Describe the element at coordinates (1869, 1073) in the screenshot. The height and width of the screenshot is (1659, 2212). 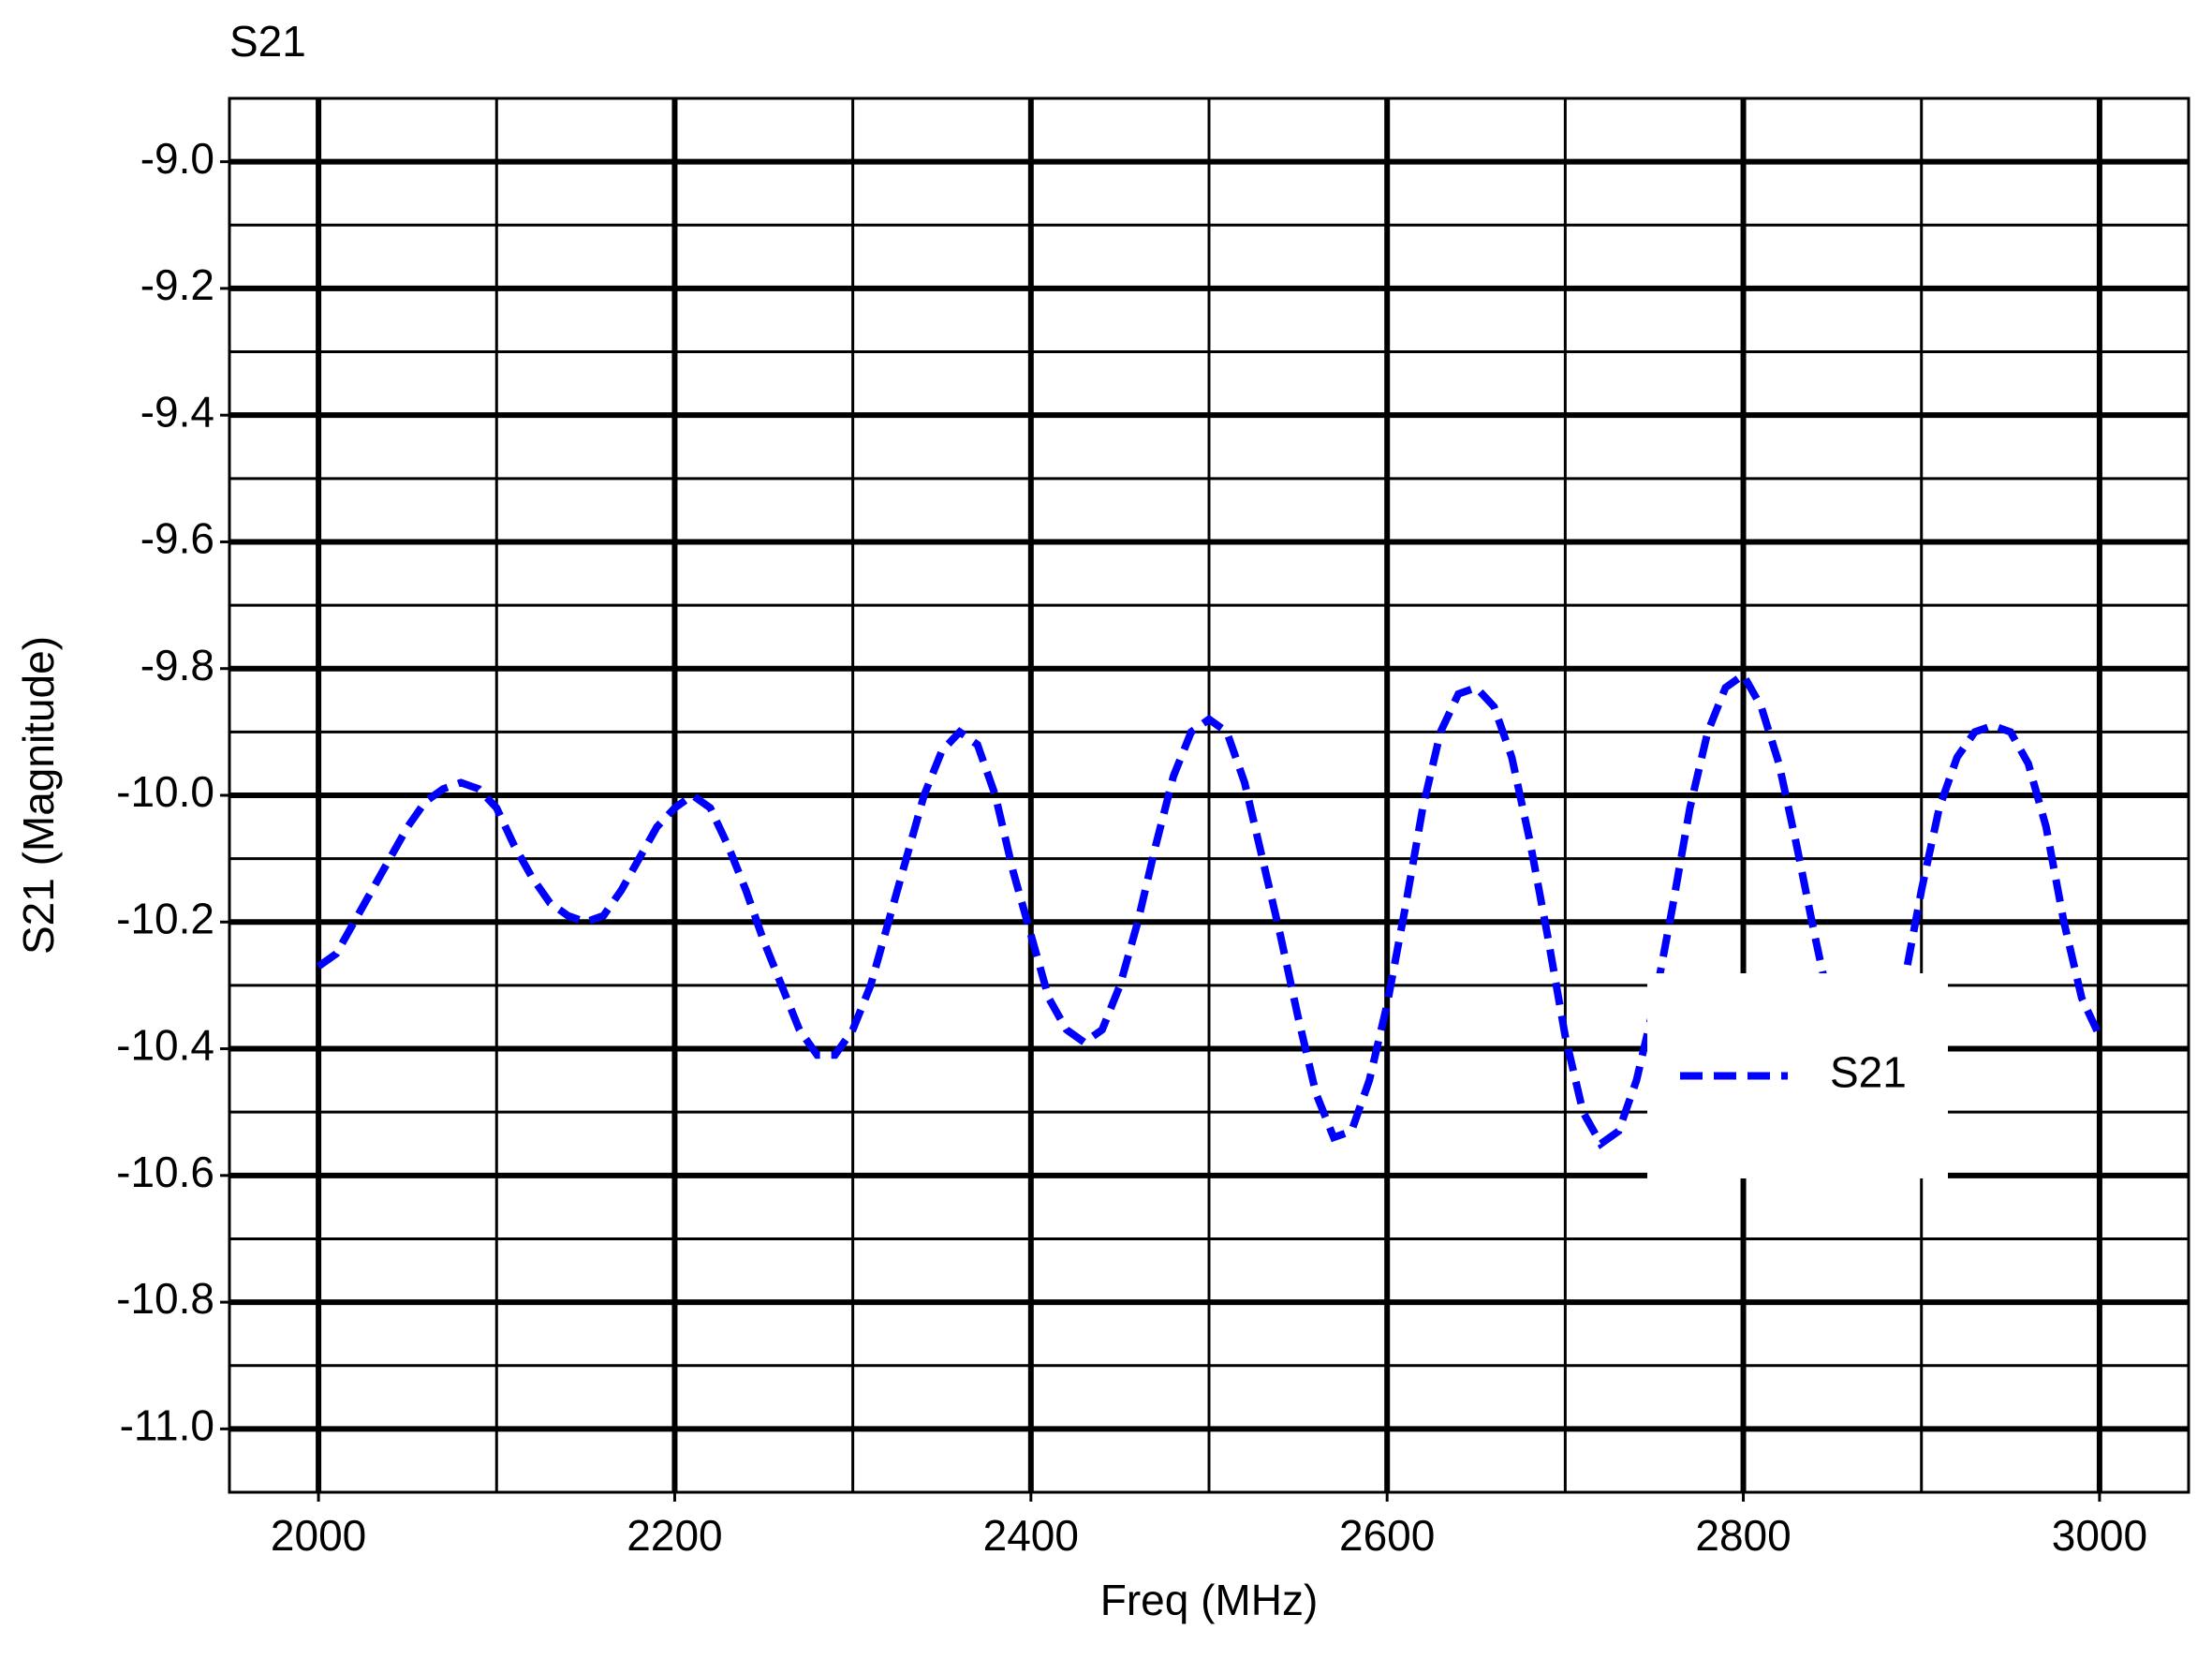
I see `legend-label: S21` at that location.